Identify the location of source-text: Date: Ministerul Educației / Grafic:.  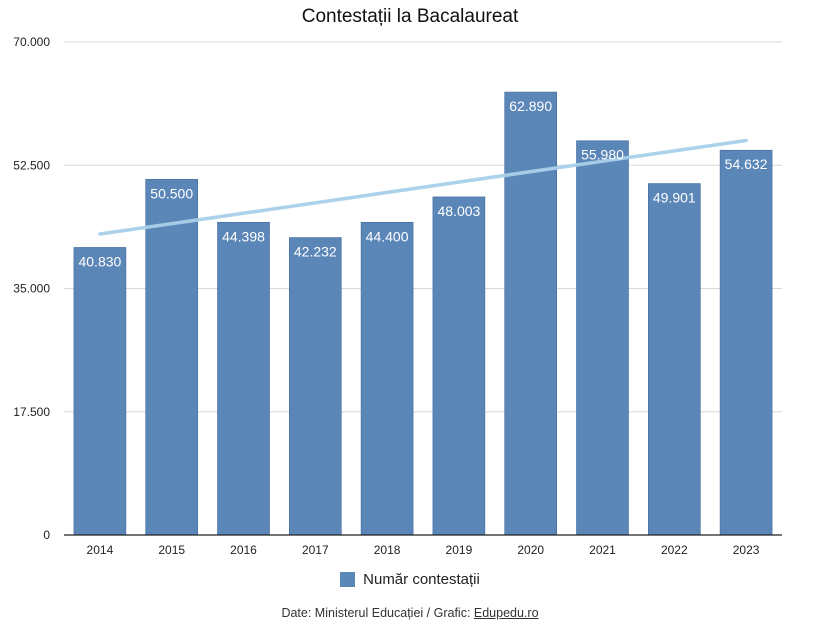
(377, 613).